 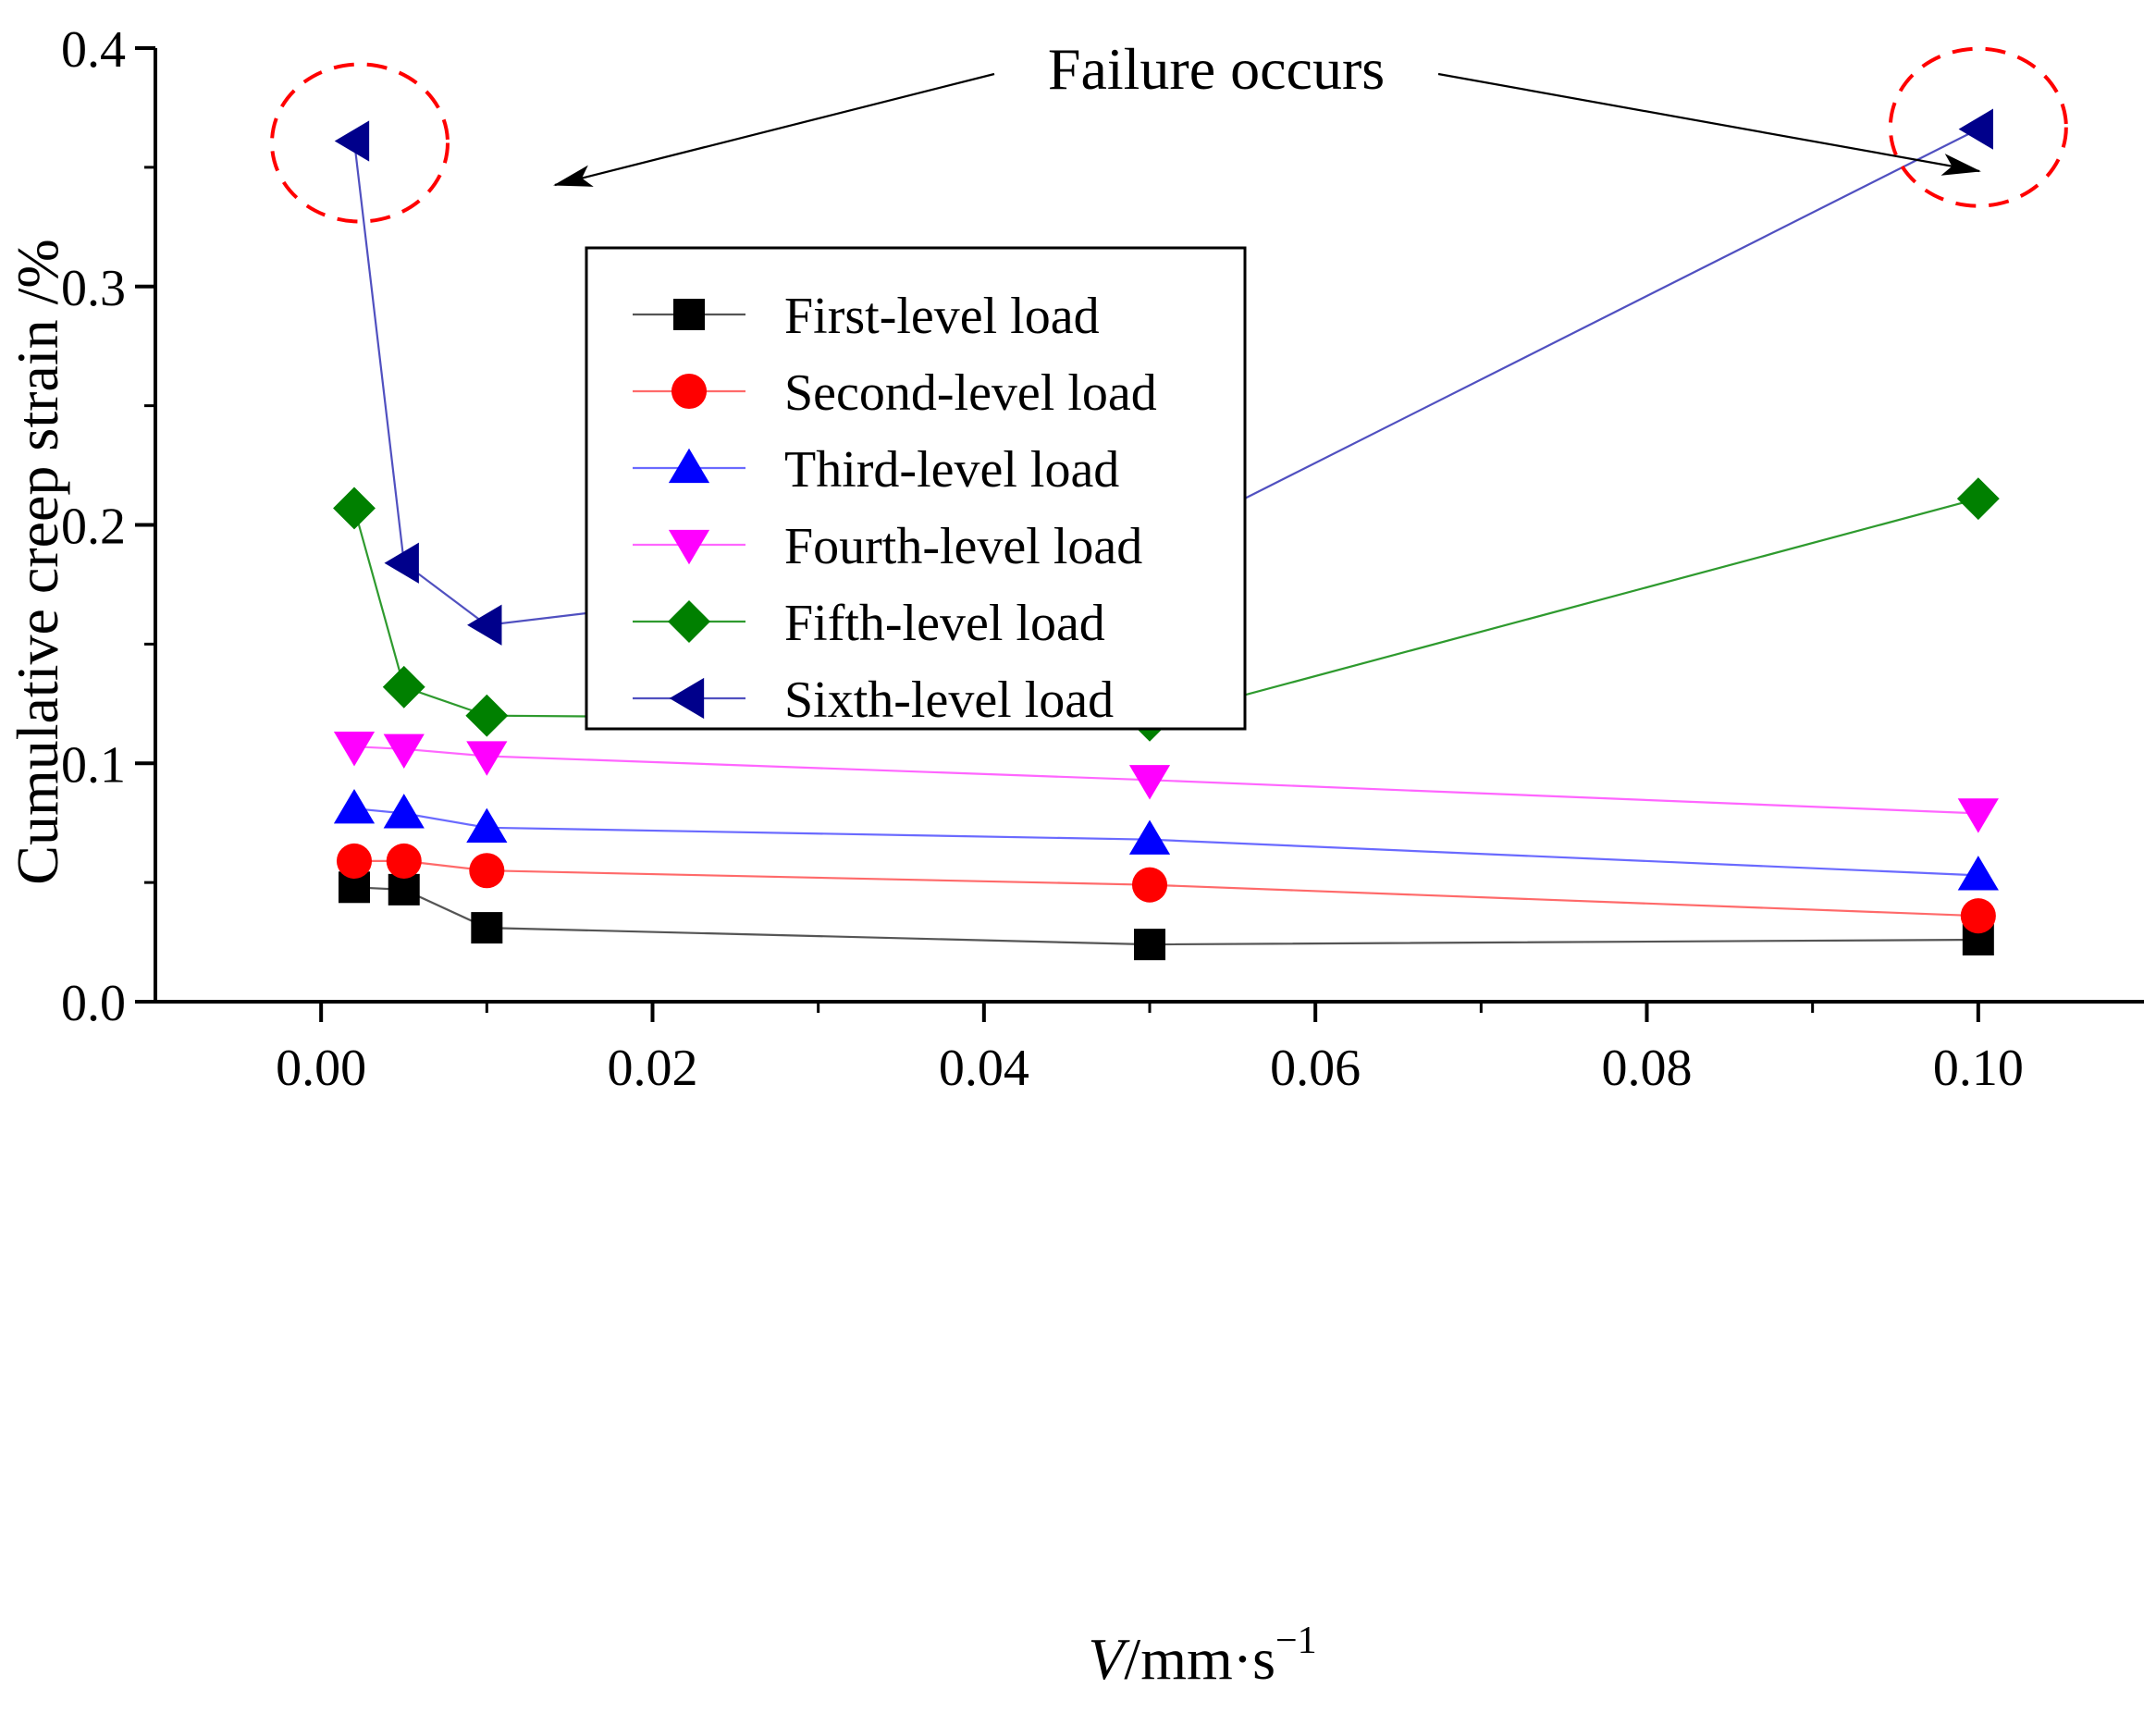 I want to click on legend-entry-2: Second-level load, so click(x=895, y=393).